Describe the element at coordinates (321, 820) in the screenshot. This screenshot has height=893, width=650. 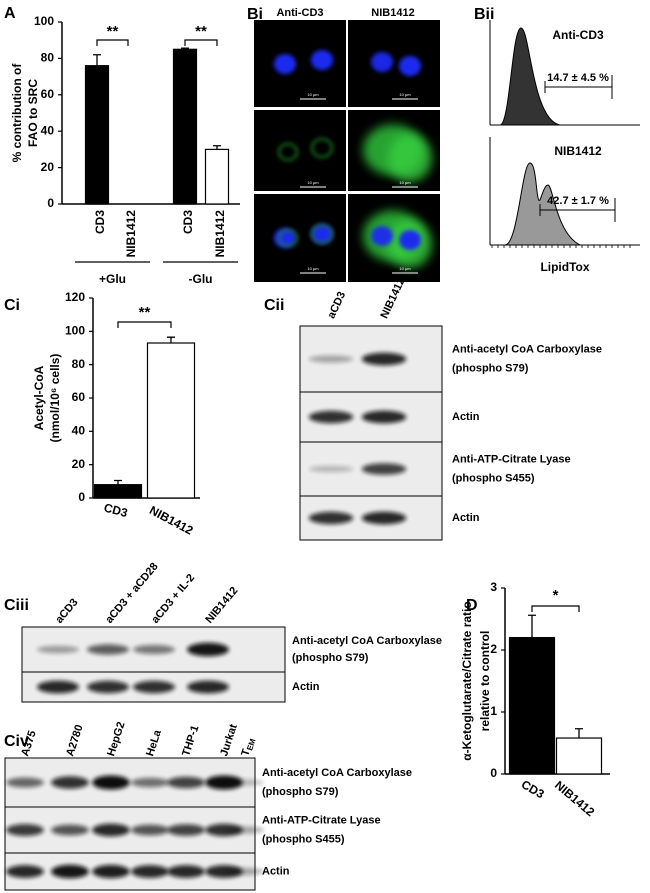
I see `blot-label: Anti-ATP-Citrate Lyase` at that location.